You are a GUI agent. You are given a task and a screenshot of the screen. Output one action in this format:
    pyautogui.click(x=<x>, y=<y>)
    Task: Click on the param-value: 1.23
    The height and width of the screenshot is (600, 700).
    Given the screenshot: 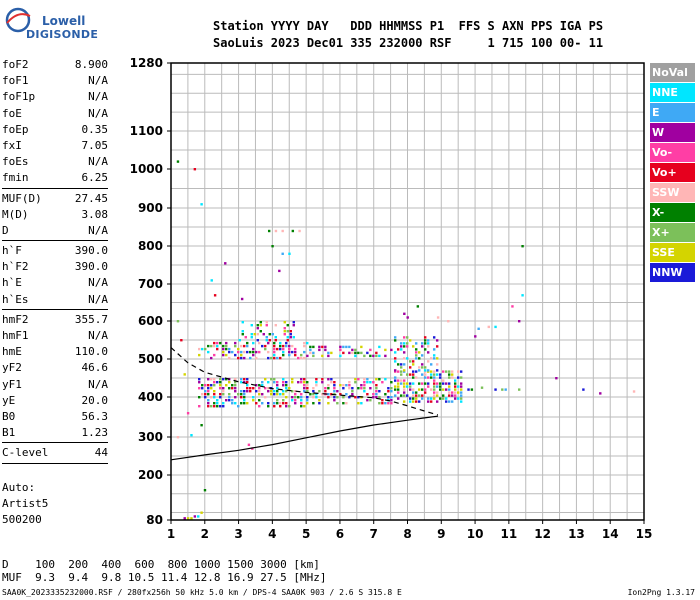 What is the action you would take?
    pyautogui.click(x=95, y=433)
    